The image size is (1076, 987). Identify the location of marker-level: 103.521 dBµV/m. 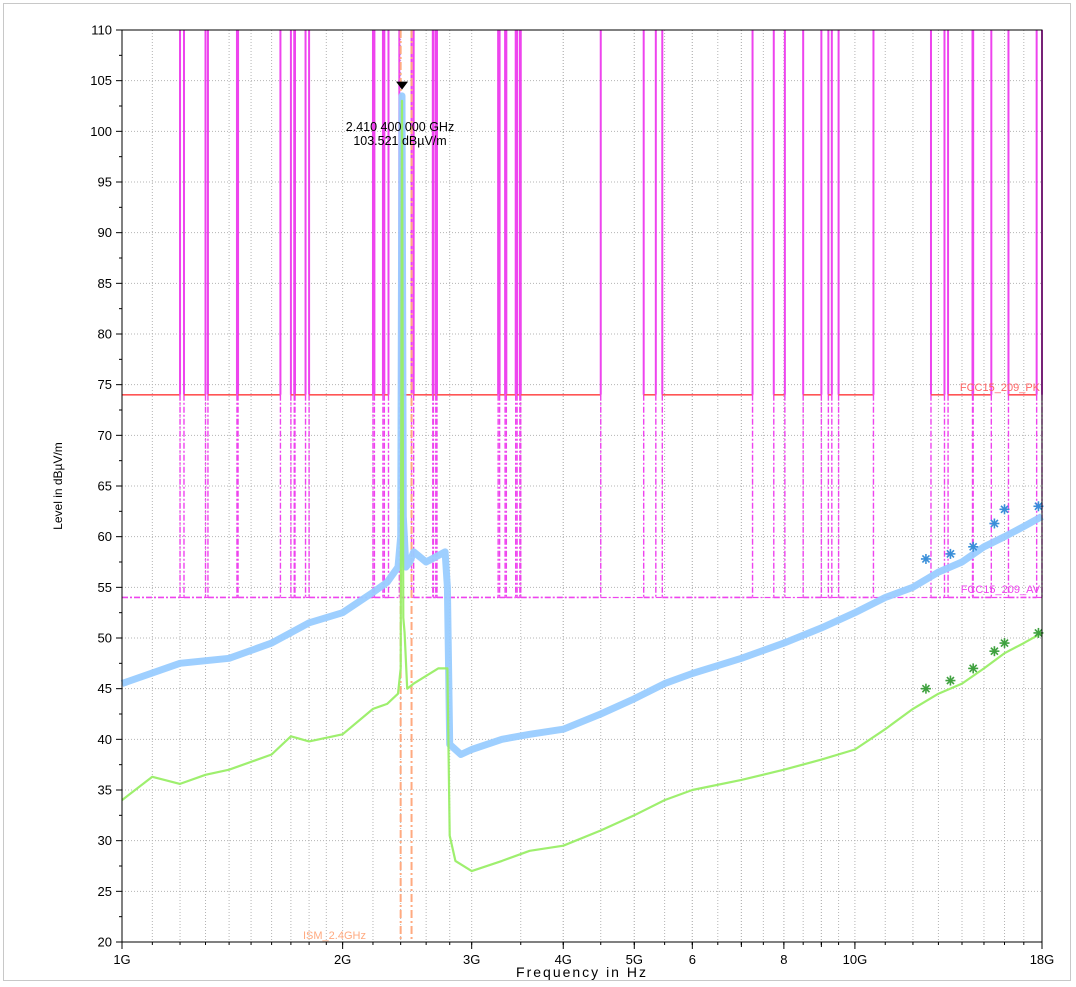
(399, 141).